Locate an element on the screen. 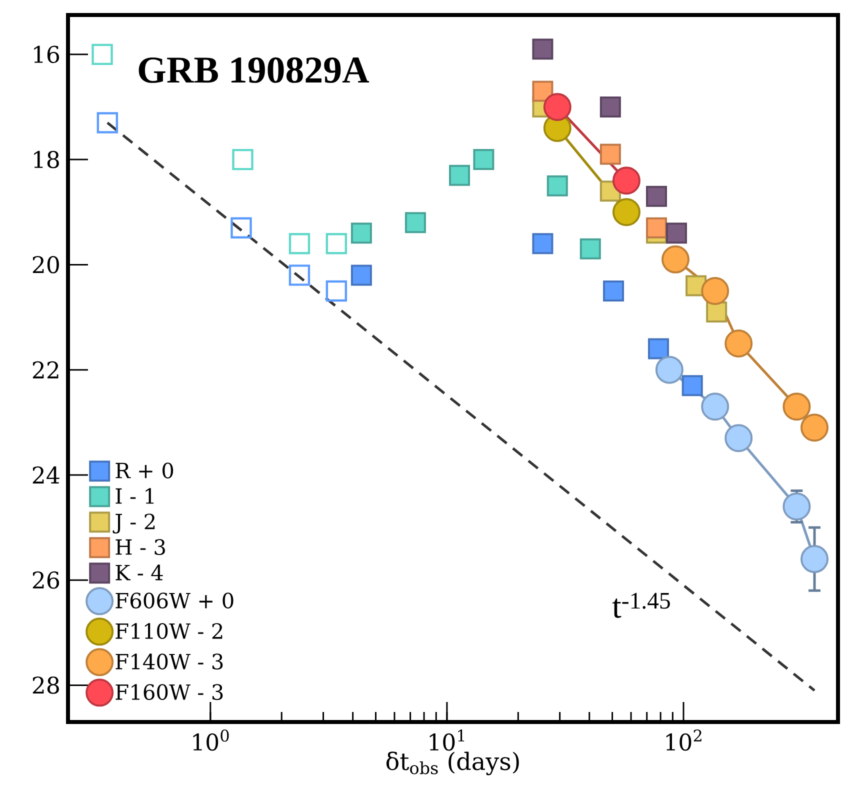 The width and height of the screenshot is (842, 805). y-tick-label: 26 is located at coordinates (46, 580).